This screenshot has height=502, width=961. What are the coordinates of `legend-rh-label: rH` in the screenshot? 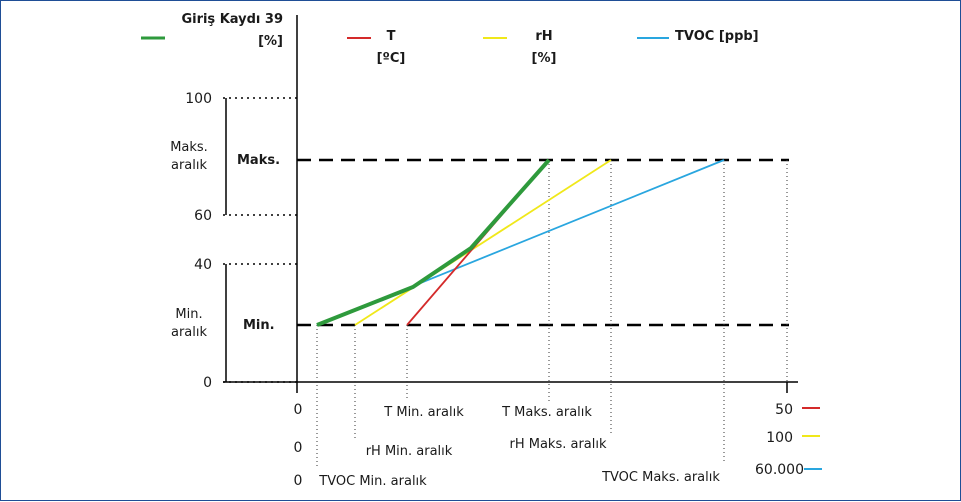 It's located at (543, 36).